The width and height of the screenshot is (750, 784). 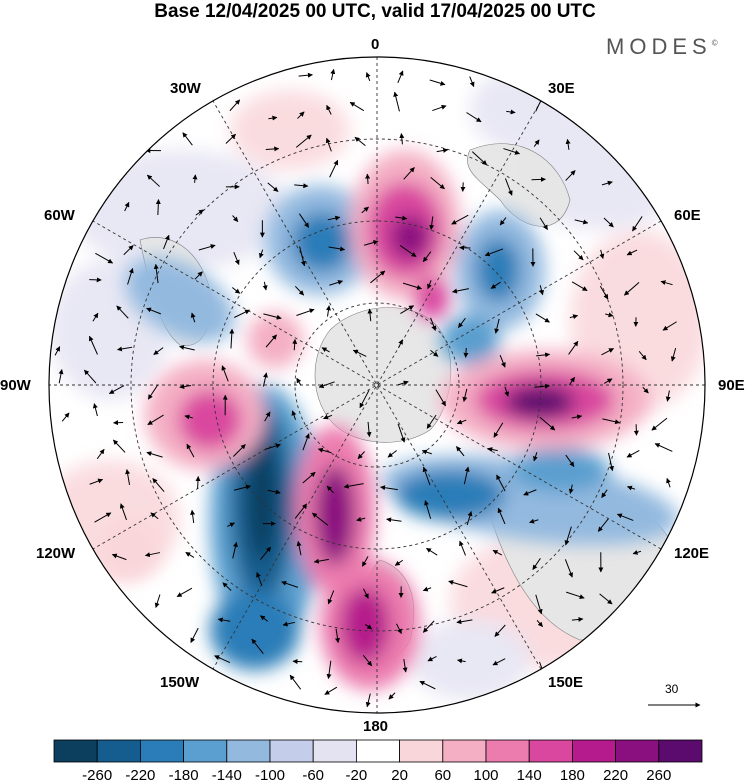 What do you see at coordinates (313, 775) in the screenshot?
I see `colorbar-tick-label: -60` at bounding box center [313, 775].